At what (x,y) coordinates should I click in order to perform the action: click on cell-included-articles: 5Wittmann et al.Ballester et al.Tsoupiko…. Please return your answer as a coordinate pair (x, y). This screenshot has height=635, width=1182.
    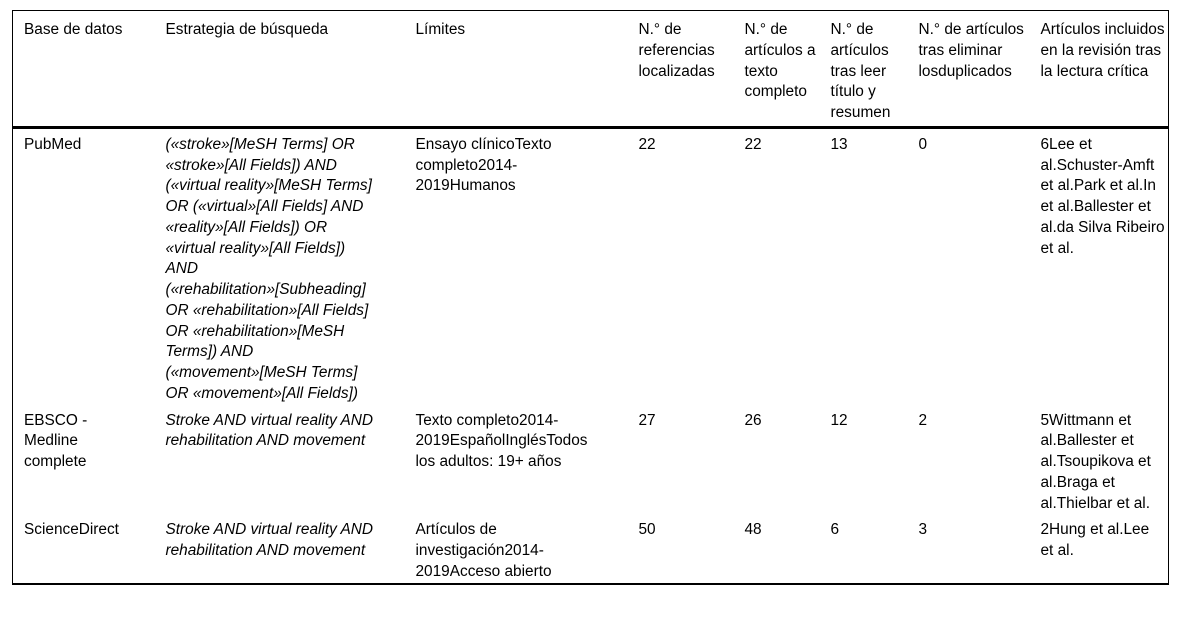
    Looking at the image, I should click on (1095, 461).